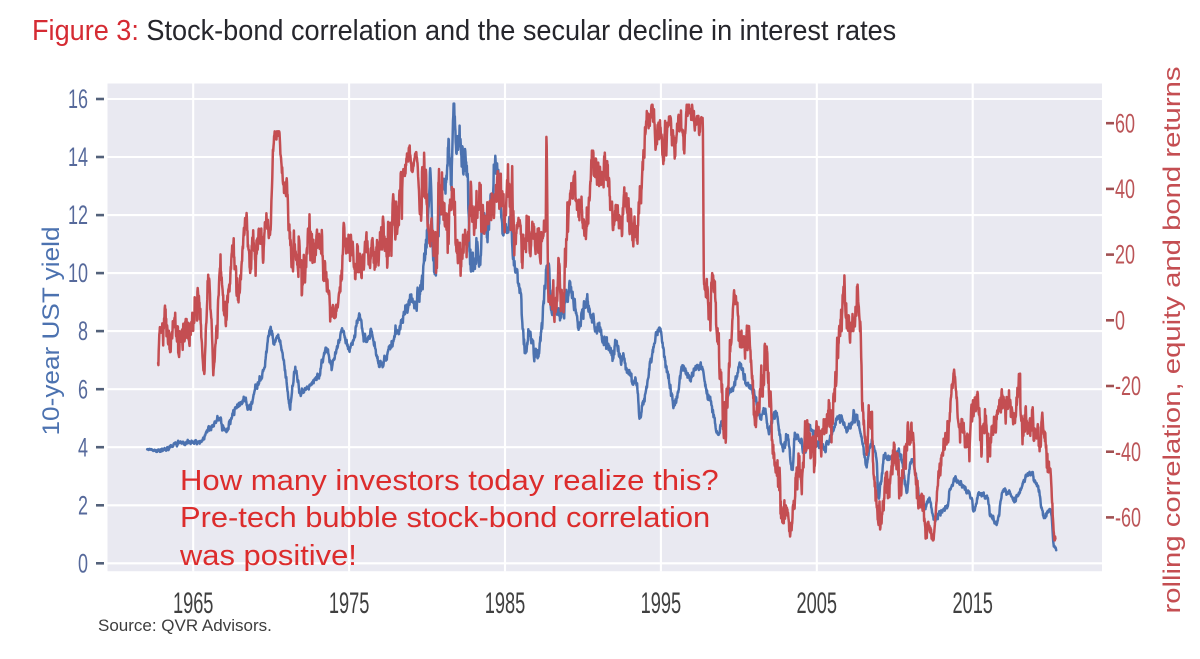 The width and height of the screenshot is (1200, 659). Describe the element at coordinates (83, 505) in the screenshot. I see `svg-text: 2` at that location.